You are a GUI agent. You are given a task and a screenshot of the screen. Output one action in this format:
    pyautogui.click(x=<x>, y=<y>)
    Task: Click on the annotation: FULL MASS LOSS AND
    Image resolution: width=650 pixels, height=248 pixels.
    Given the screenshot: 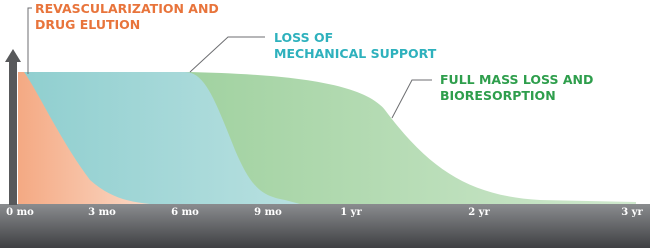 What is the action you would take?
    pyautogui.click(x=516, y=79)
    